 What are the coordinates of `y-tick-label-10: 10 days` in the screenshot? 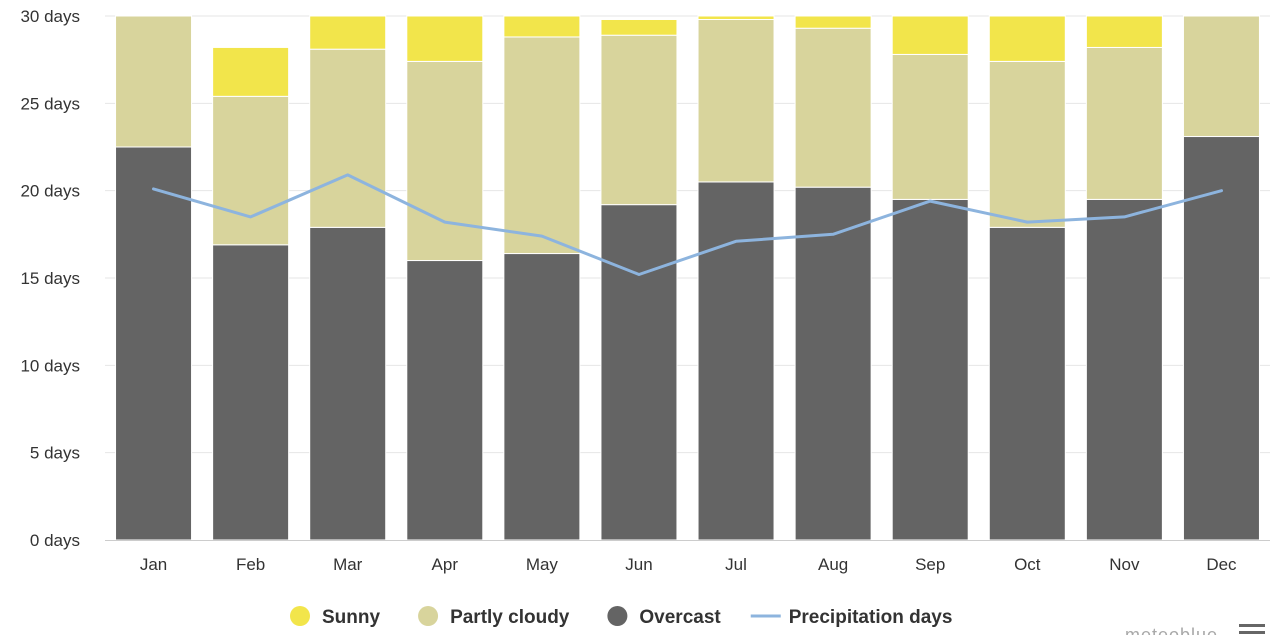 It's located at (50, 365).